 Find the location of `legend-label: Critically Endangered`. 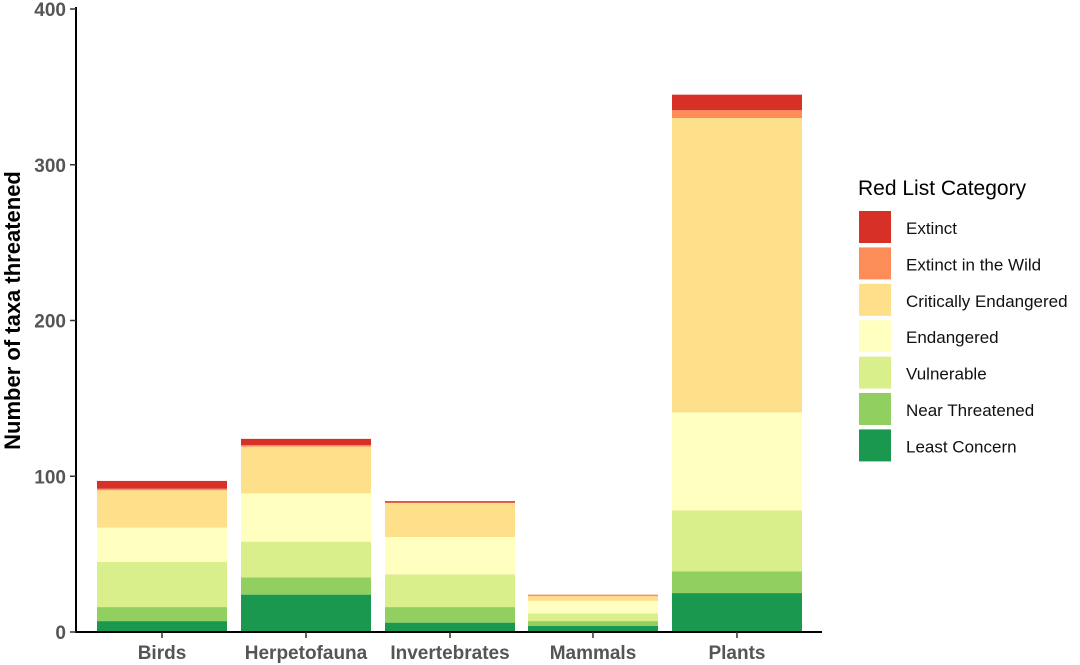

legend-label: Critically Endangered is located at coordinates (987, 301).